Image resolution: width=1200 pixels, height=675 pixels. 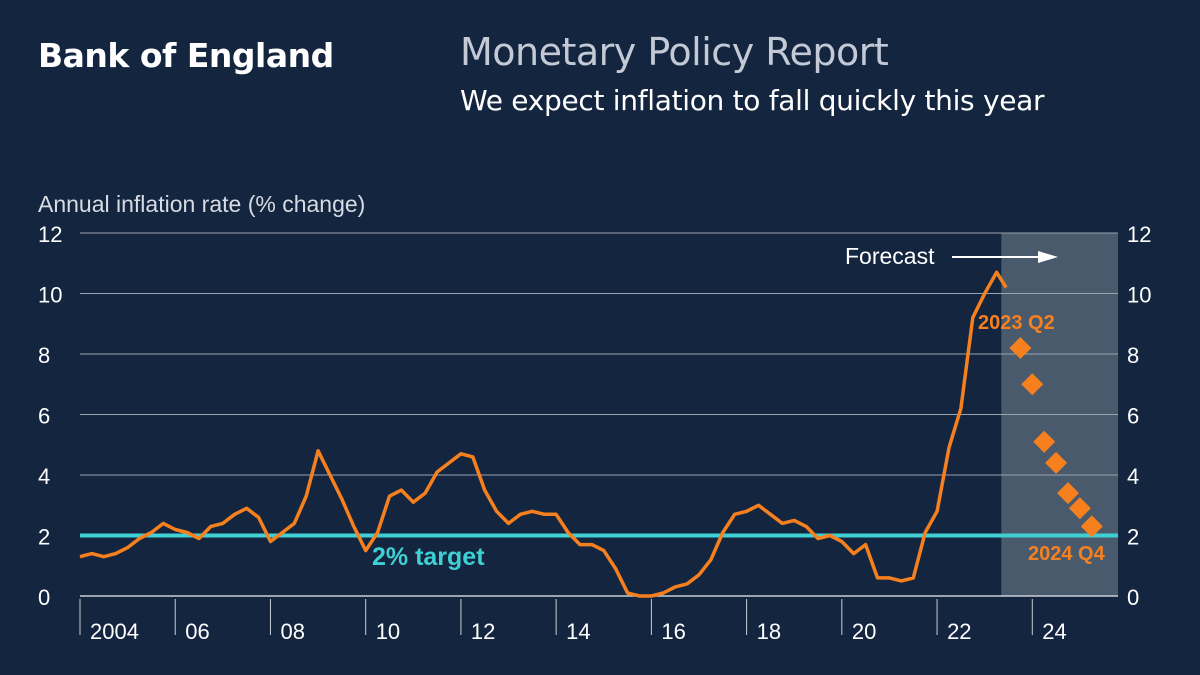 What do you see at coordinates (1133, 537) in the screenshot?
I see `y-tick-label-right: 2` at bounding box center [1133, 537].